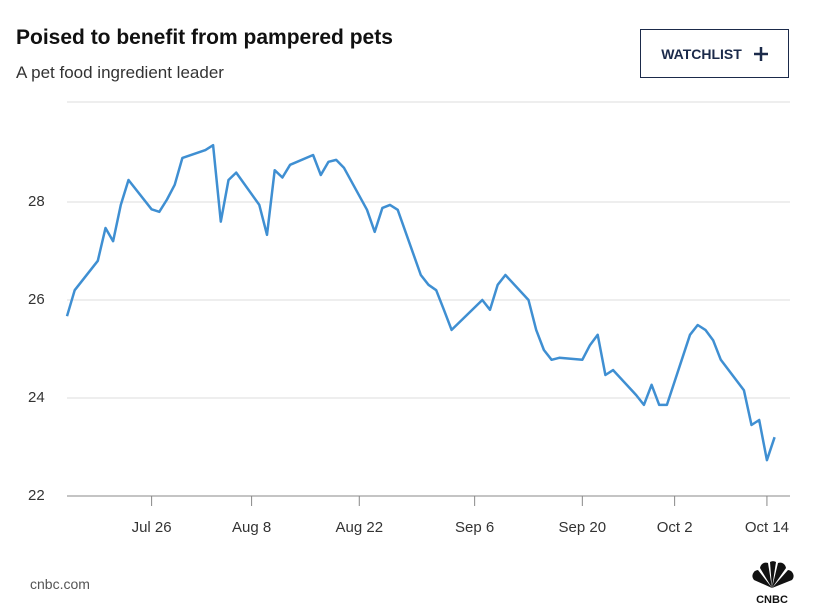 The height and width of the screenshot is (609, 814). What do you see at coordinates (36, 495) in the screenshot?
I see `y-tick-label: 22` at bounding box center [36, 495].